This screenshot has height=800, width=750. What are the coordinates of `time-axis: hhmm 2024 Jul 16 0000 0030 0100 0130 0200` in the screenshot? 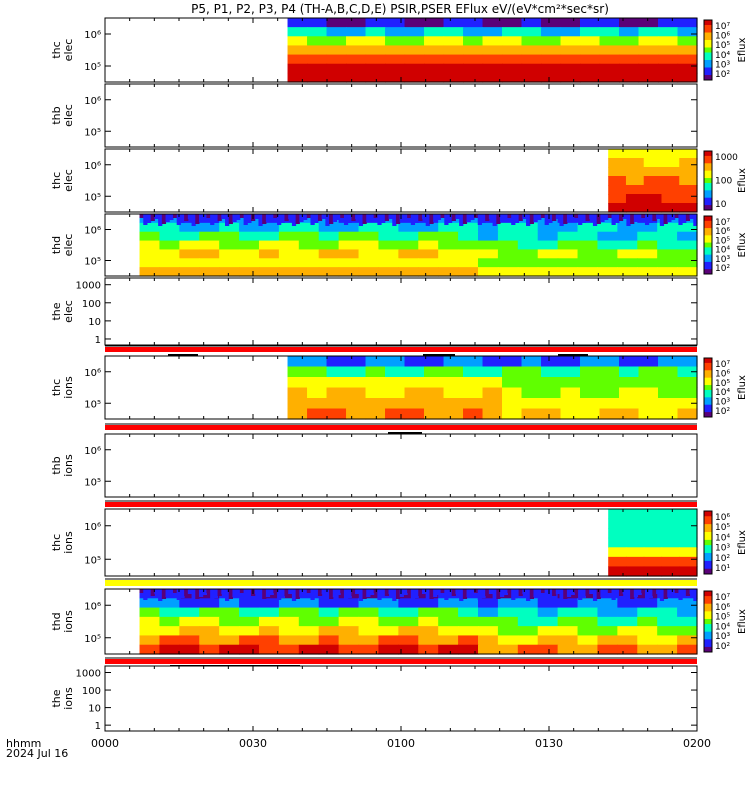 It's located at (358, 748).